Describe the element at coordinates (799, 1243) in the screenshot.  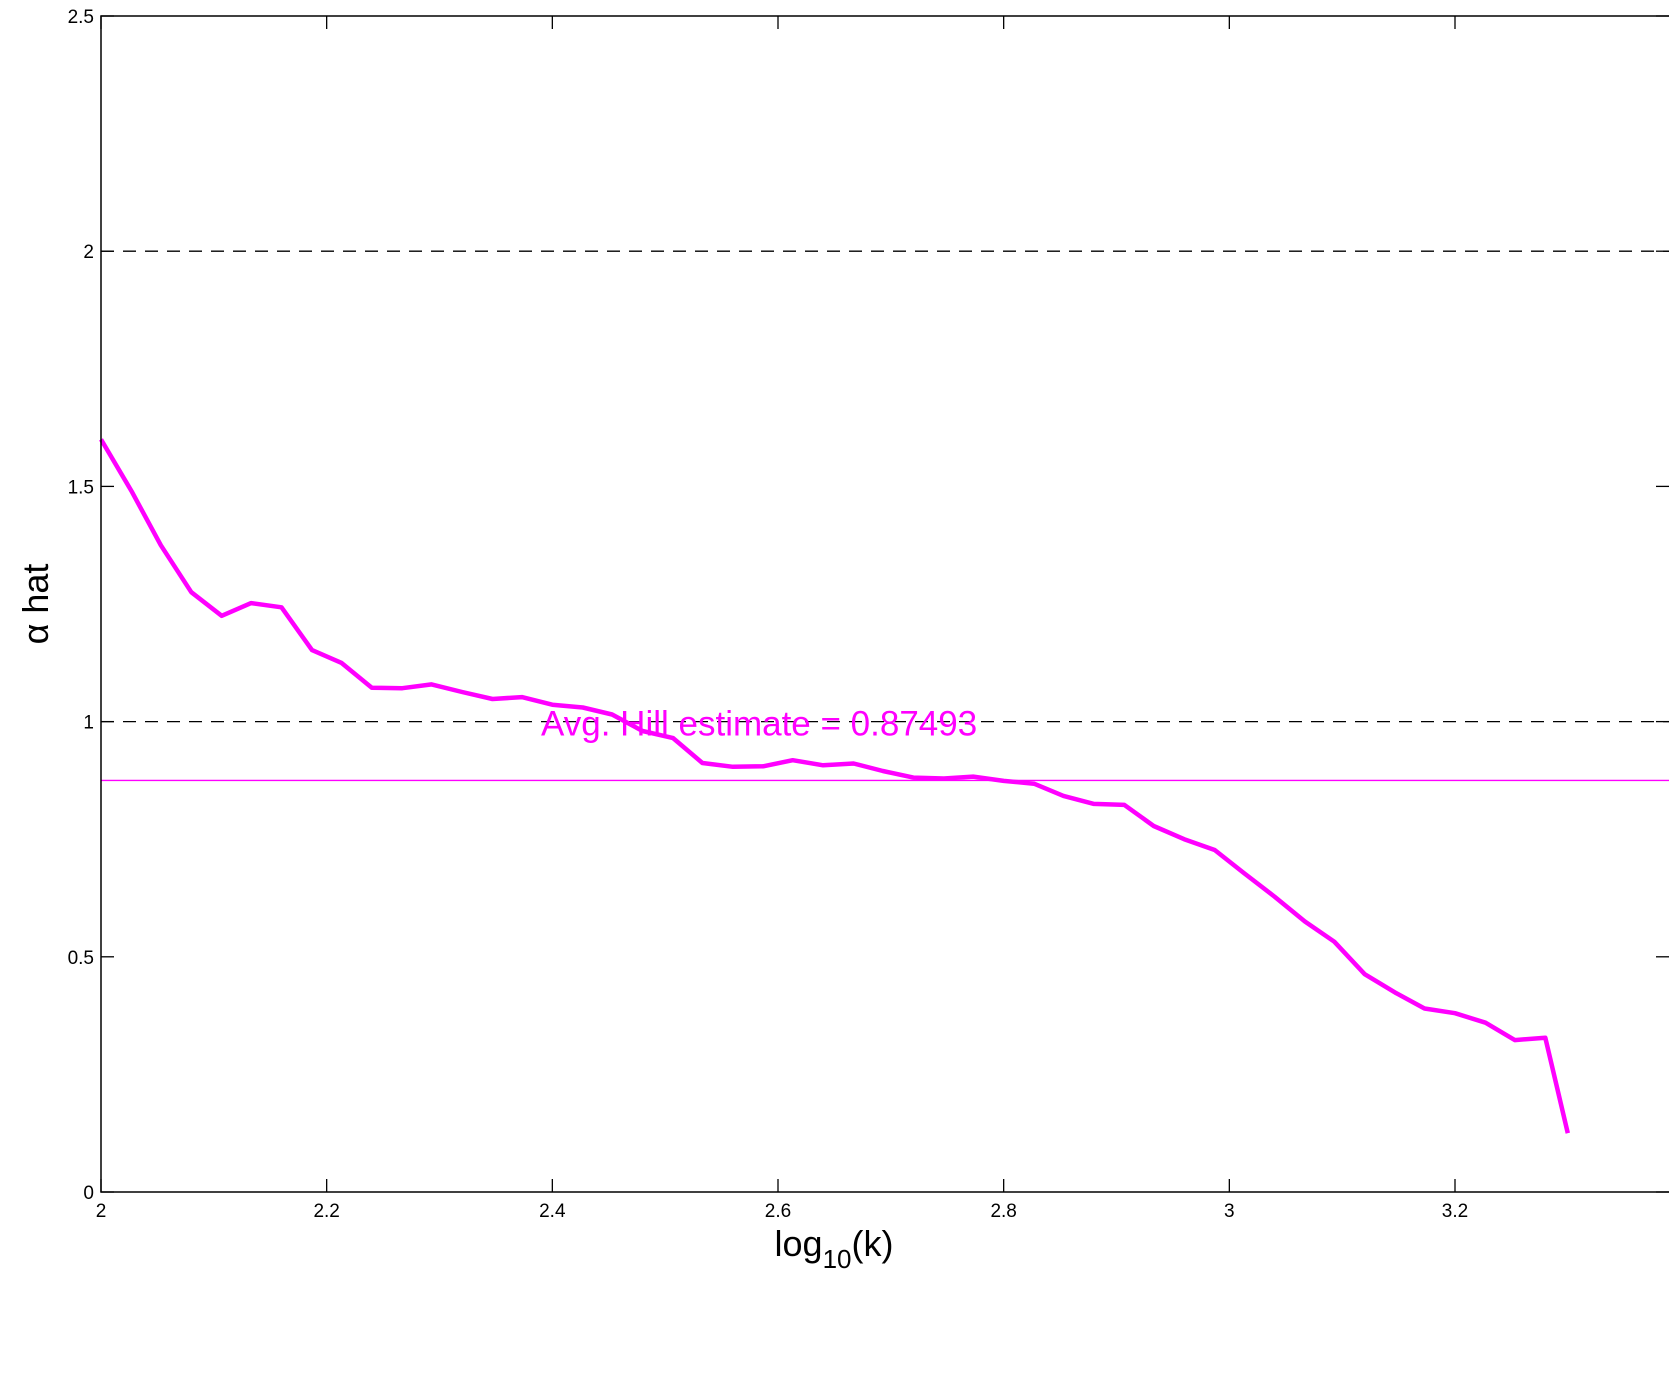
I see `x-axis-title-base: log` at that location.